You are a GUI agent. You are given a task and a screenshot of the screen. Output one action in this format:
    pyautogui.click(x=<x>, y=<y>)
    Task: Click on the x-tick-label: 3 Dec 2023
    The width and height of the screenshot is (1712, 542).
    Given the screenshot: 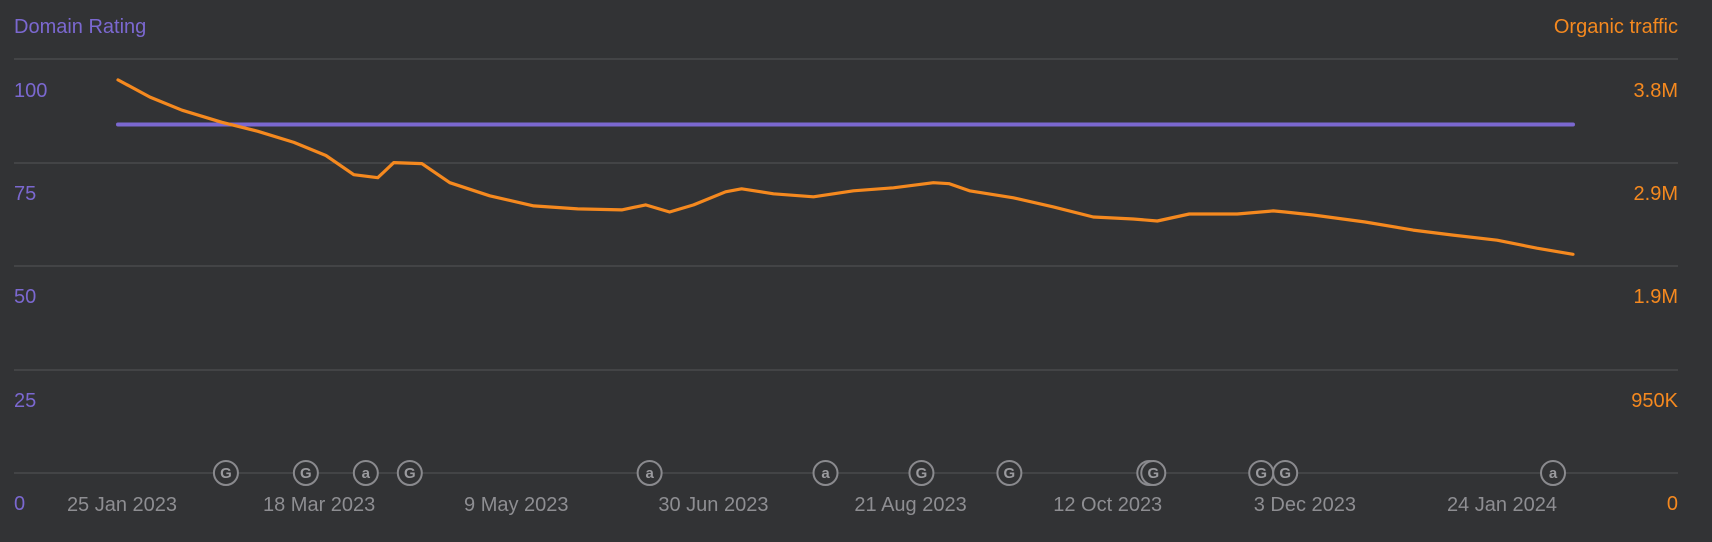 What is the action you would take?
    pyautogui.click(x=1305, y=505)
    